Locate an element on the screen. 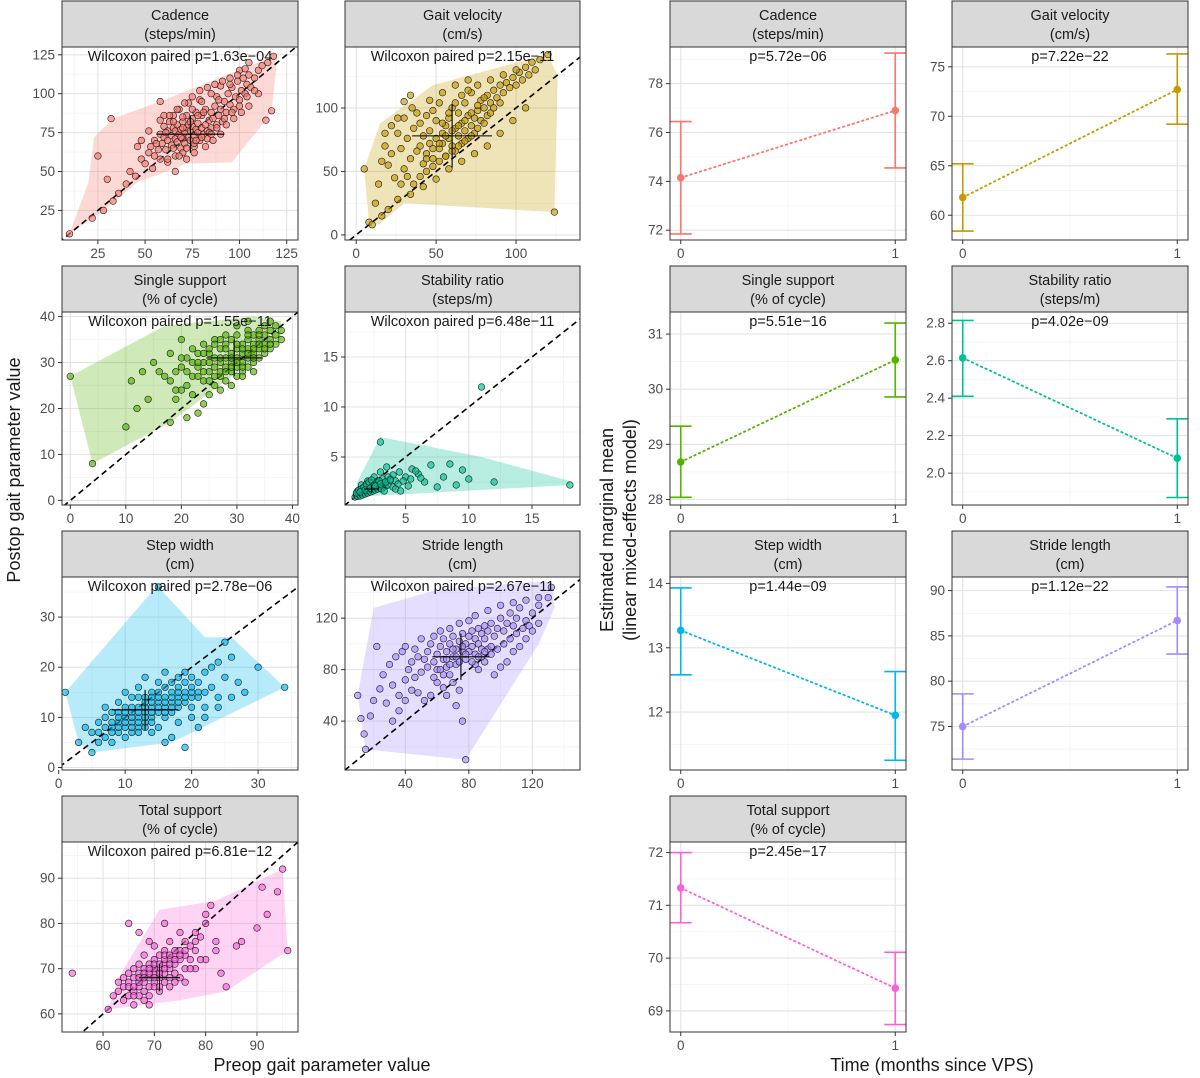  y-tick-label: 85 is located at coordinates (937, 635).